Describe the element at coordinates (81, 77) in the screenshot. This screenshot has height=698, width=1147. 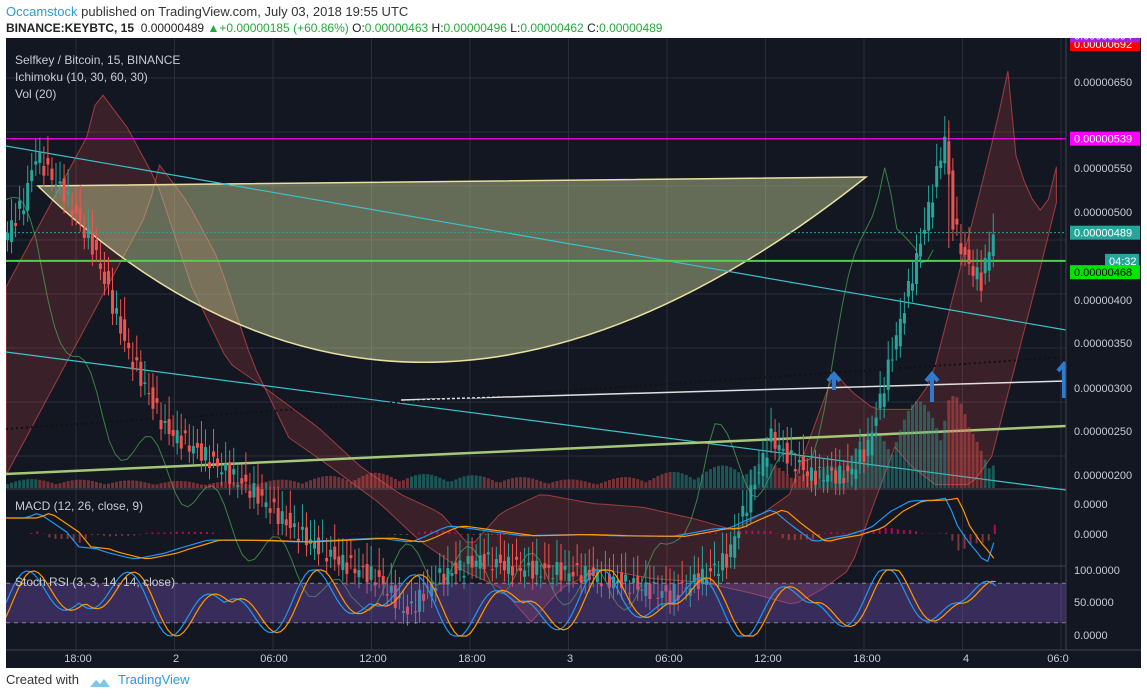
I see `legend-ichimoku: Ichimoku (10, 30, 60, 30)` at that location.